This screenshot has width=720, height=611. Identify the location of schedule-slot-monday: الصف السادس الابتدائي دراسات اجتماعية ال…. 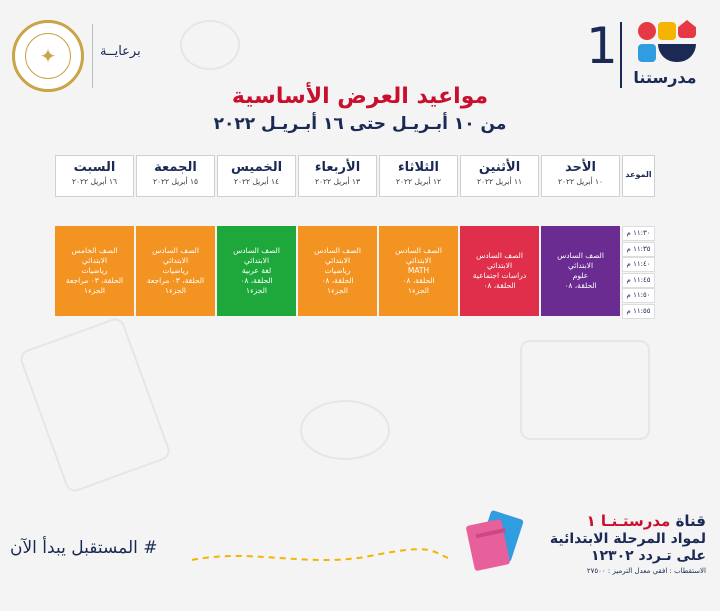
(499, 271).